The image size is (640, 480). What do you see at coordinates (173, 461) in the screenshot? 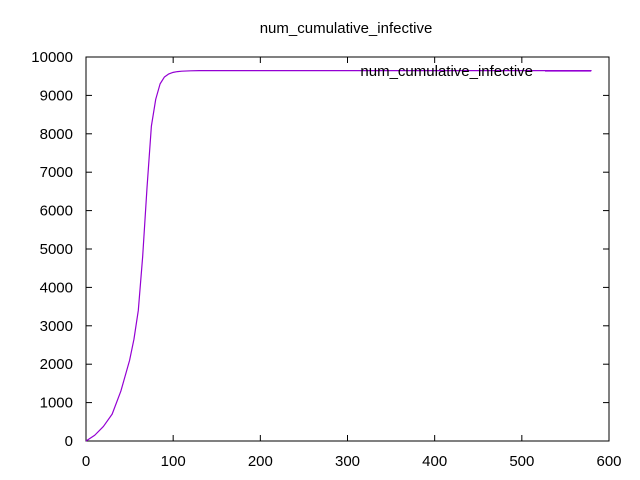
I see `x-tick-label: 100` at bounding box center [173, 461].